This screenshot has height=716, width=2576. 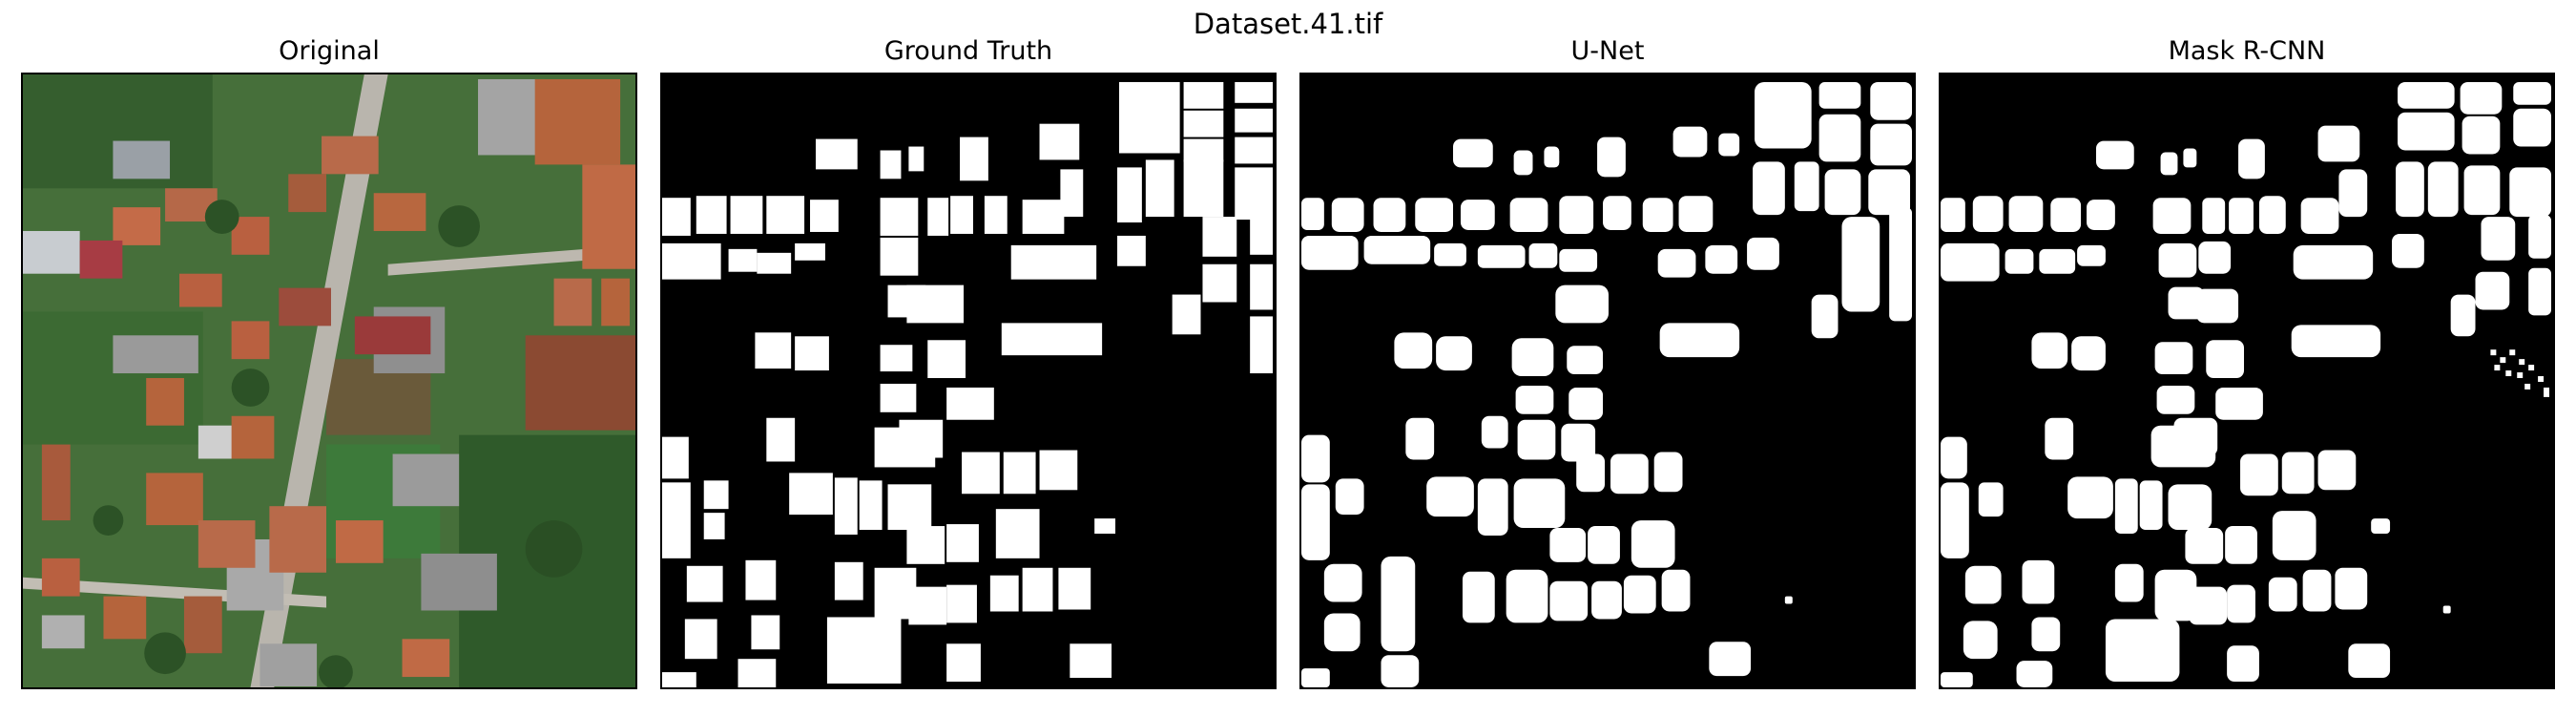 I want to click on panel-title-mask-rcnn: Mask R-CNN, so click(x=2247, y=51).